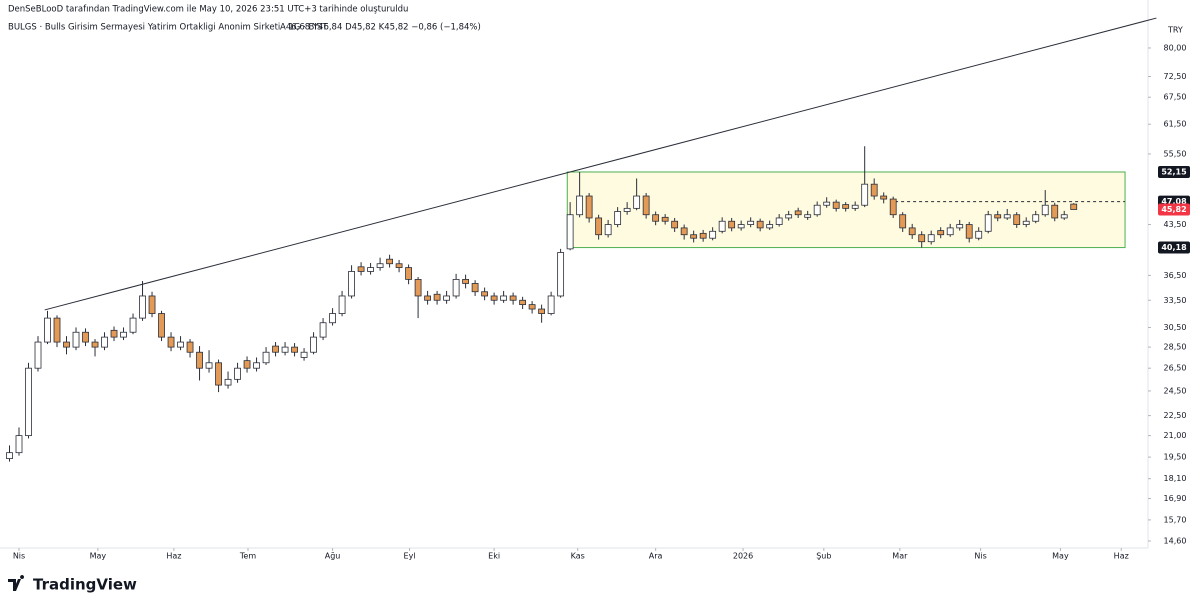 The width and height of the screenshot is (1200, 605). I want to click on y-tick-label: 14,60, so click(1175, 540).